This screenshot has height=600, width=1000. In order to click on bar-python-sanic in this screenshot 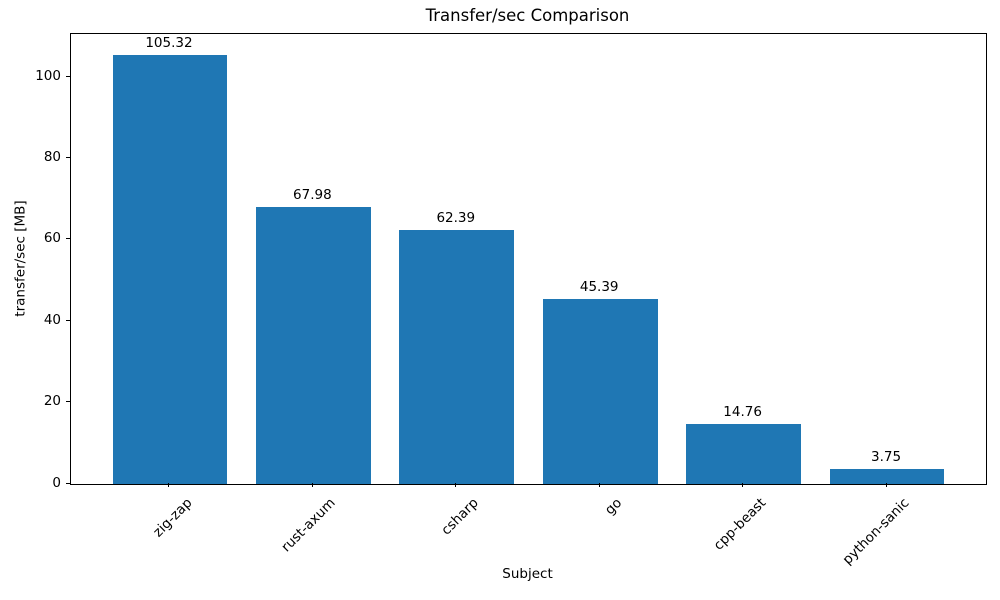, I will do `click(887, 476)`.